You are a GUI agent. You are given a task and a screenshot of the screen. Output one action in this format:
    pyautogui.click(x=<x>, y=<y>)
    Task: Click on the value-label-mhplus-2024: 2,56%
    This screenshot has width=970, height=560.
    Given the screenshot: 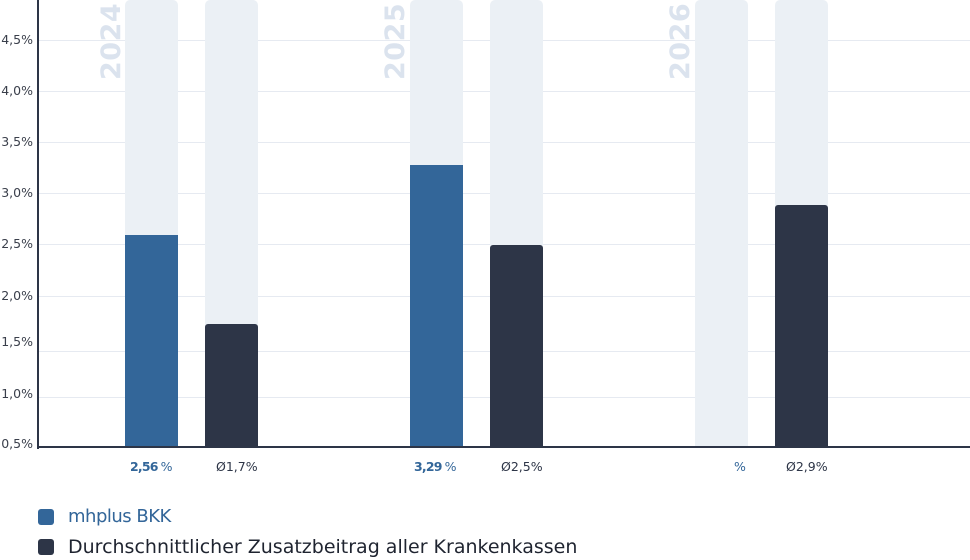 What is the action you would take?
    pyautogui.click(x=151, y=466)
    